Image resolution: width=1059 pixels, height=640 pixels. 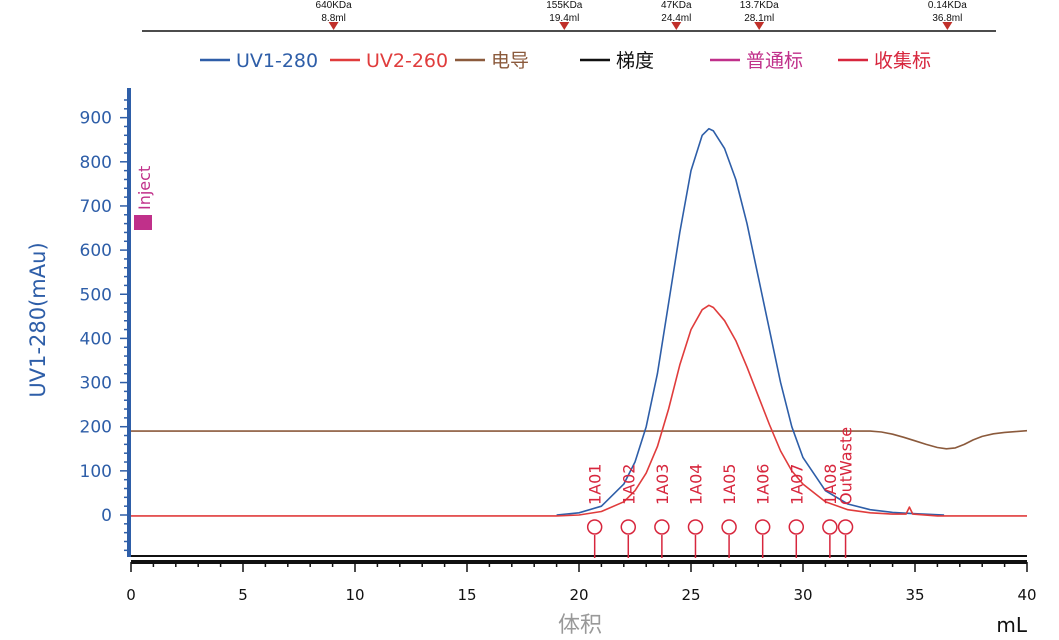 I want to click on mw-volume: 28.1ml, so click(x=759, y=18).